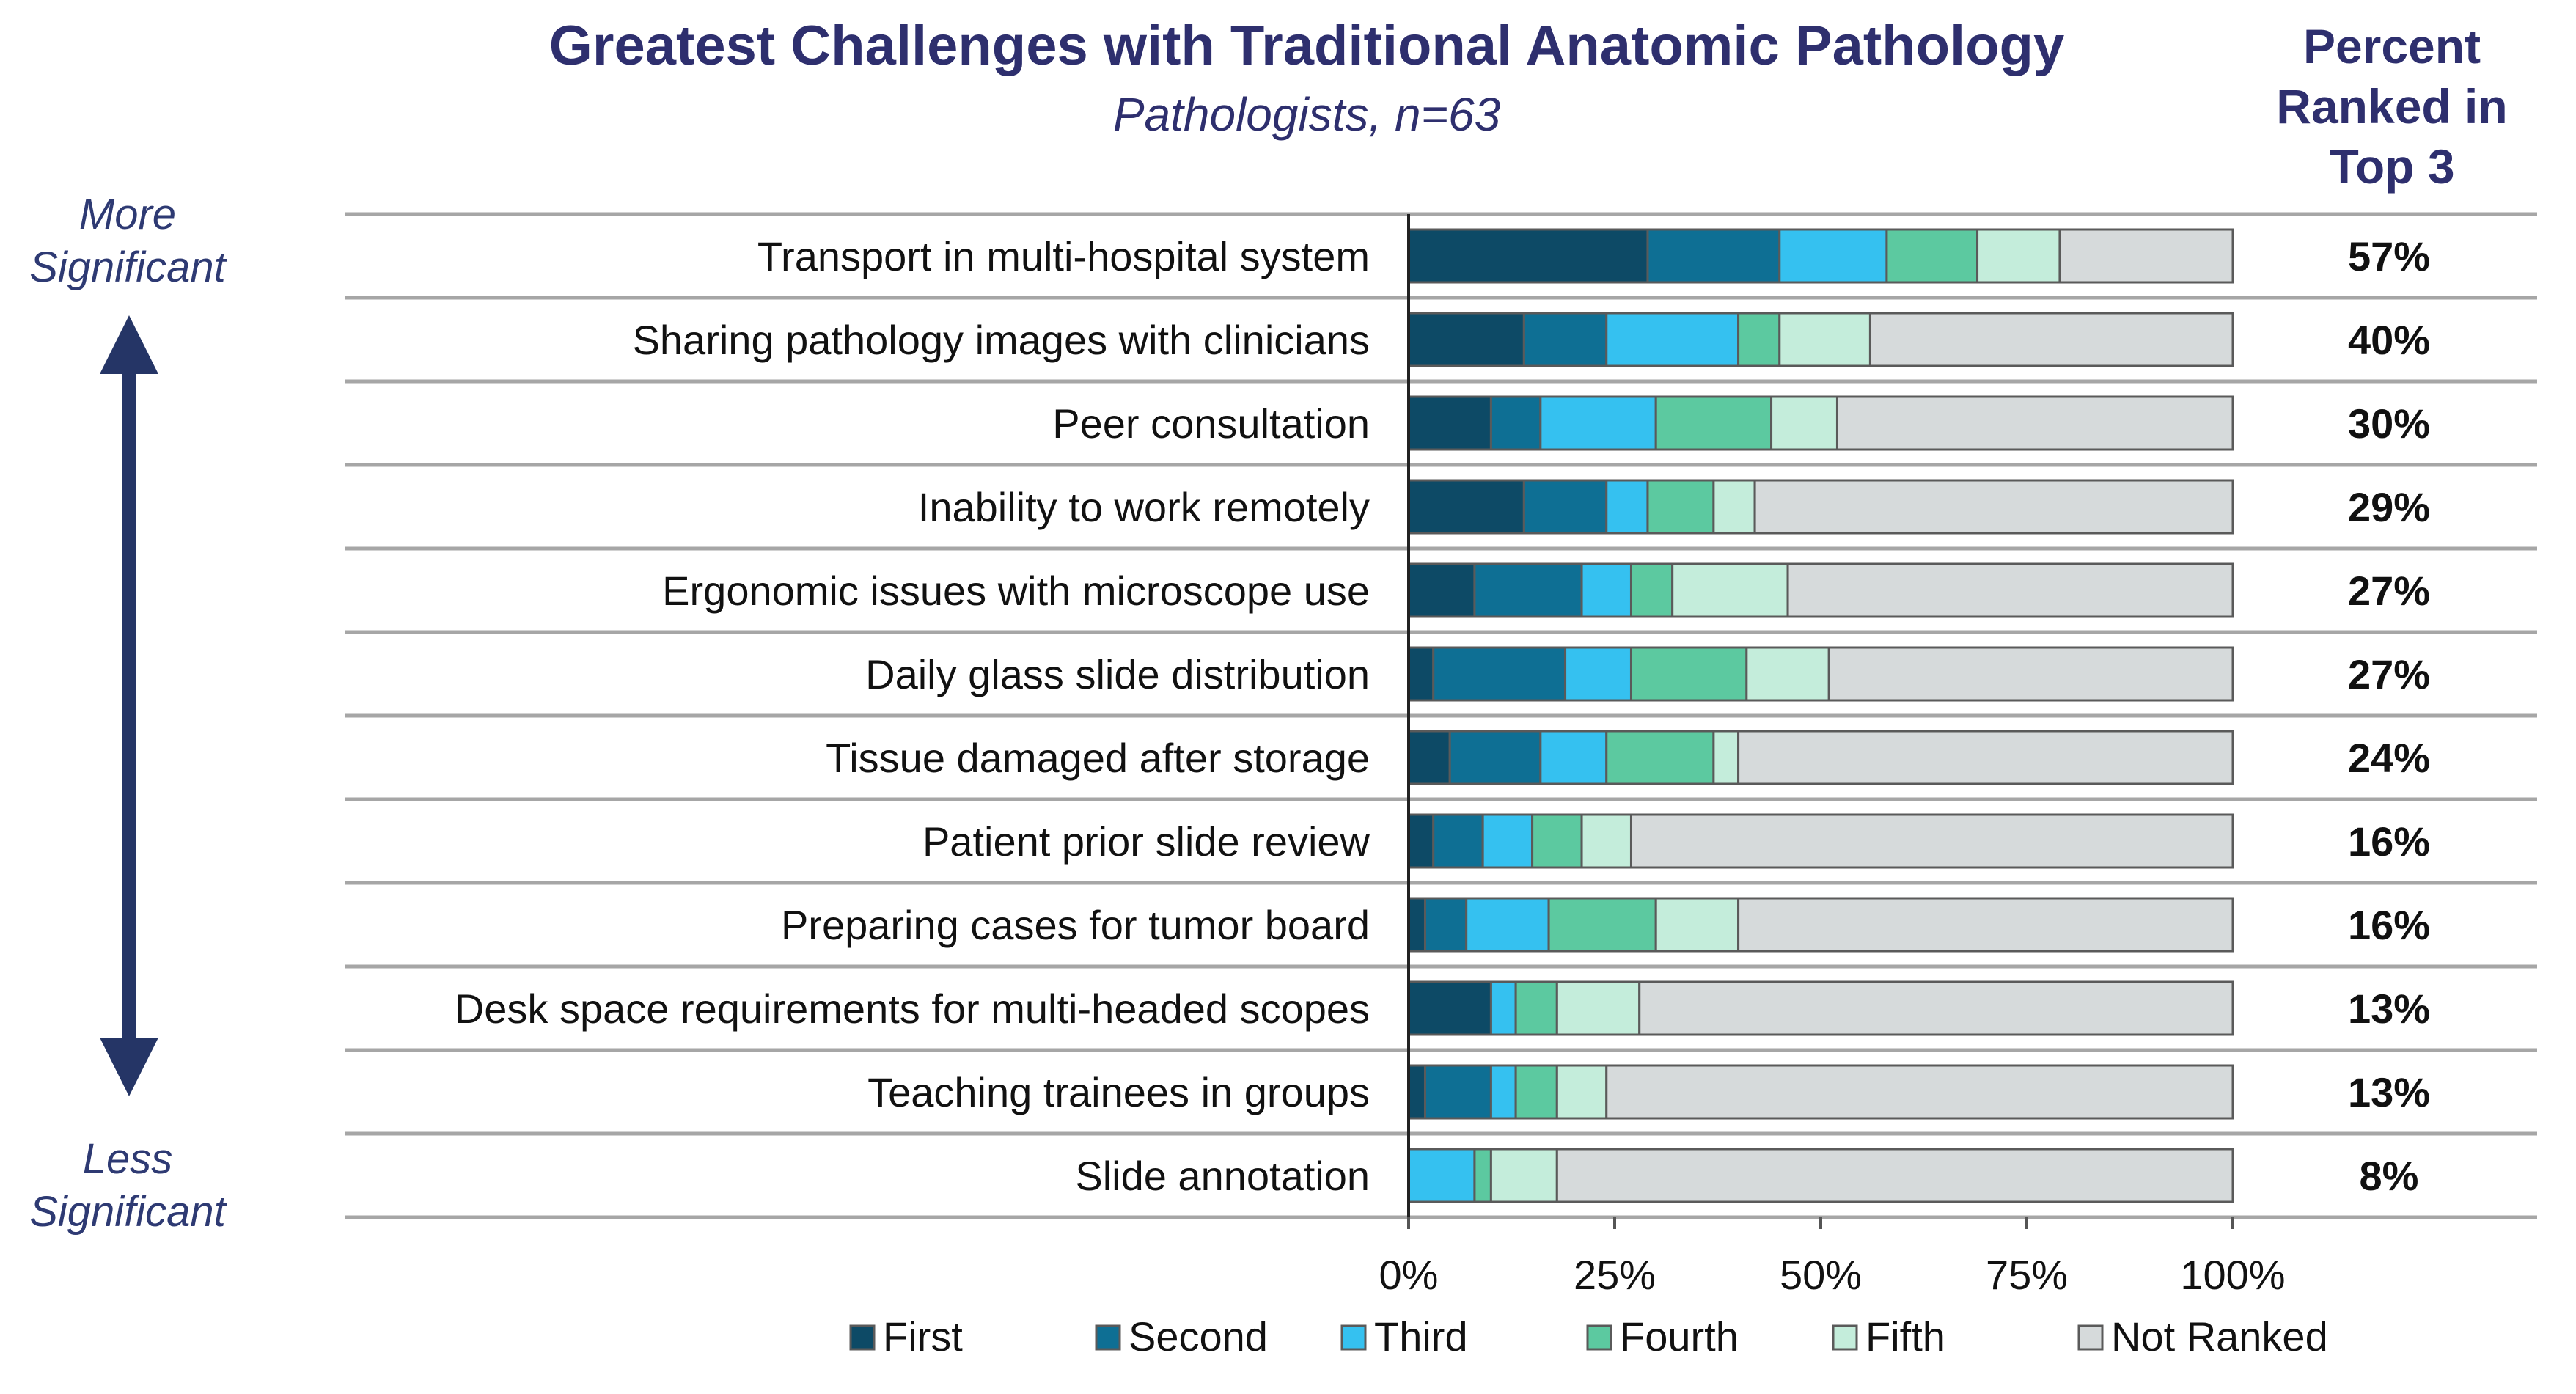 The height and width of the screenshot is (1394, 2576). I want to click on legend: First Second Third Fourth Fifth Not Ranked, so click(1588, 1337).